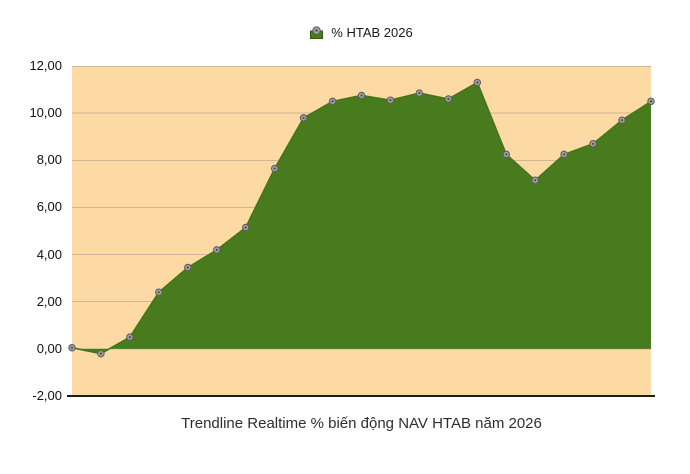  I want to click on y-axis-tick-label: 2,00, so click(49, 301).